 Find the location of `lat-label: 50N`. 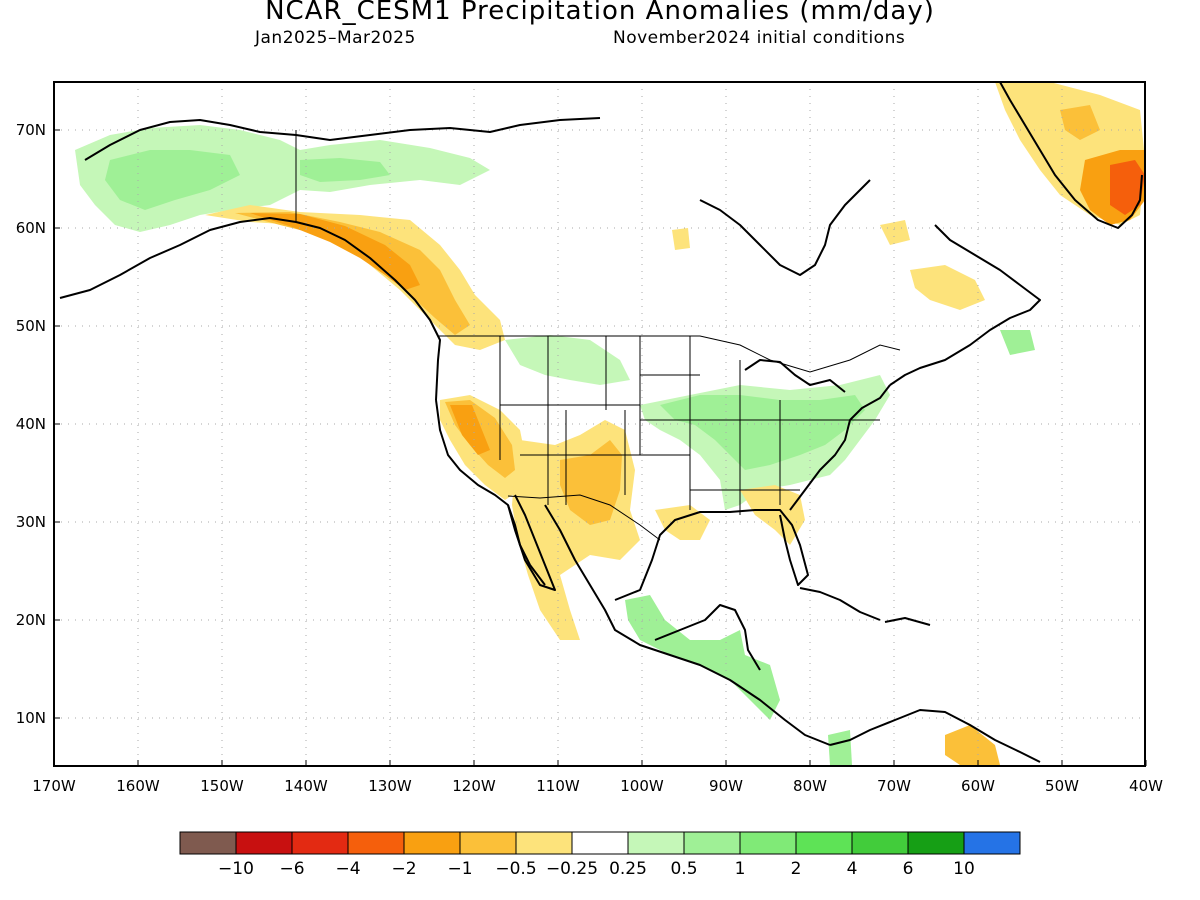

lat-label: 50N is located at coordinates (31, 326).